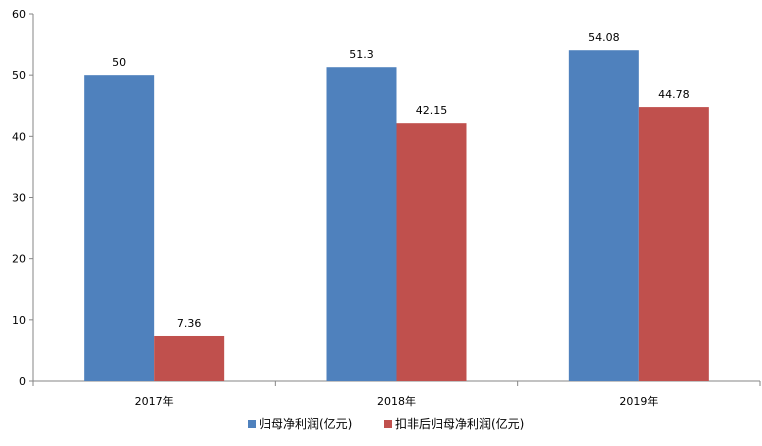 The height and width of the screenshot is (446, 762). Describe the element at coordinates (459, 423) in the screenshot. I see `legend-label: 扣非后归母净利润(亿元)` at that location.